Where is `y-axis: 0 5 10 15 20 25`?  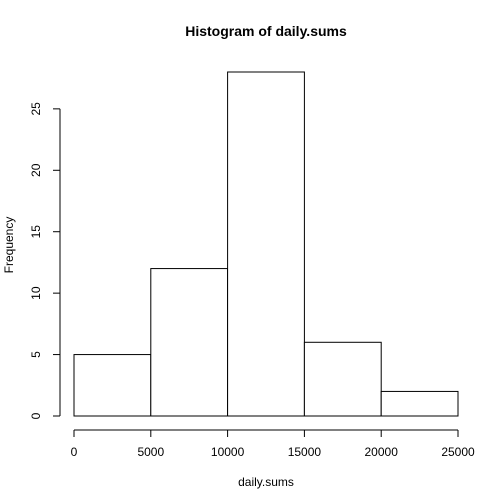
y-axis: 0 5 10 15 20 25 is located at coordinates (45, 260).